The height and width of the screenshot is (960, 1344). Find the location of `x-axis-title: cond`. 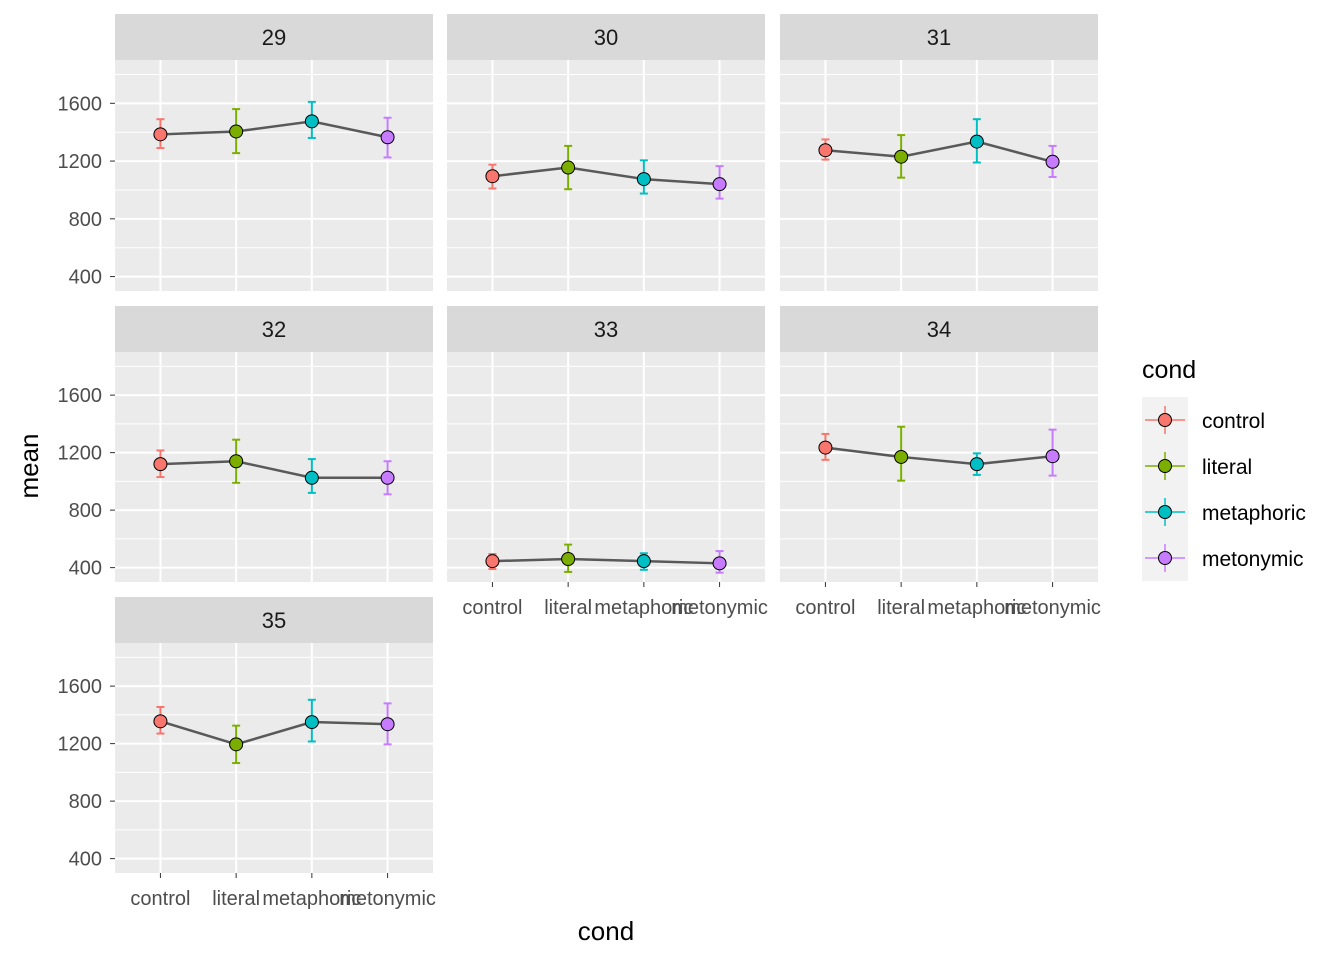

x-axis-title: cond is located at coordinates (606, 931).